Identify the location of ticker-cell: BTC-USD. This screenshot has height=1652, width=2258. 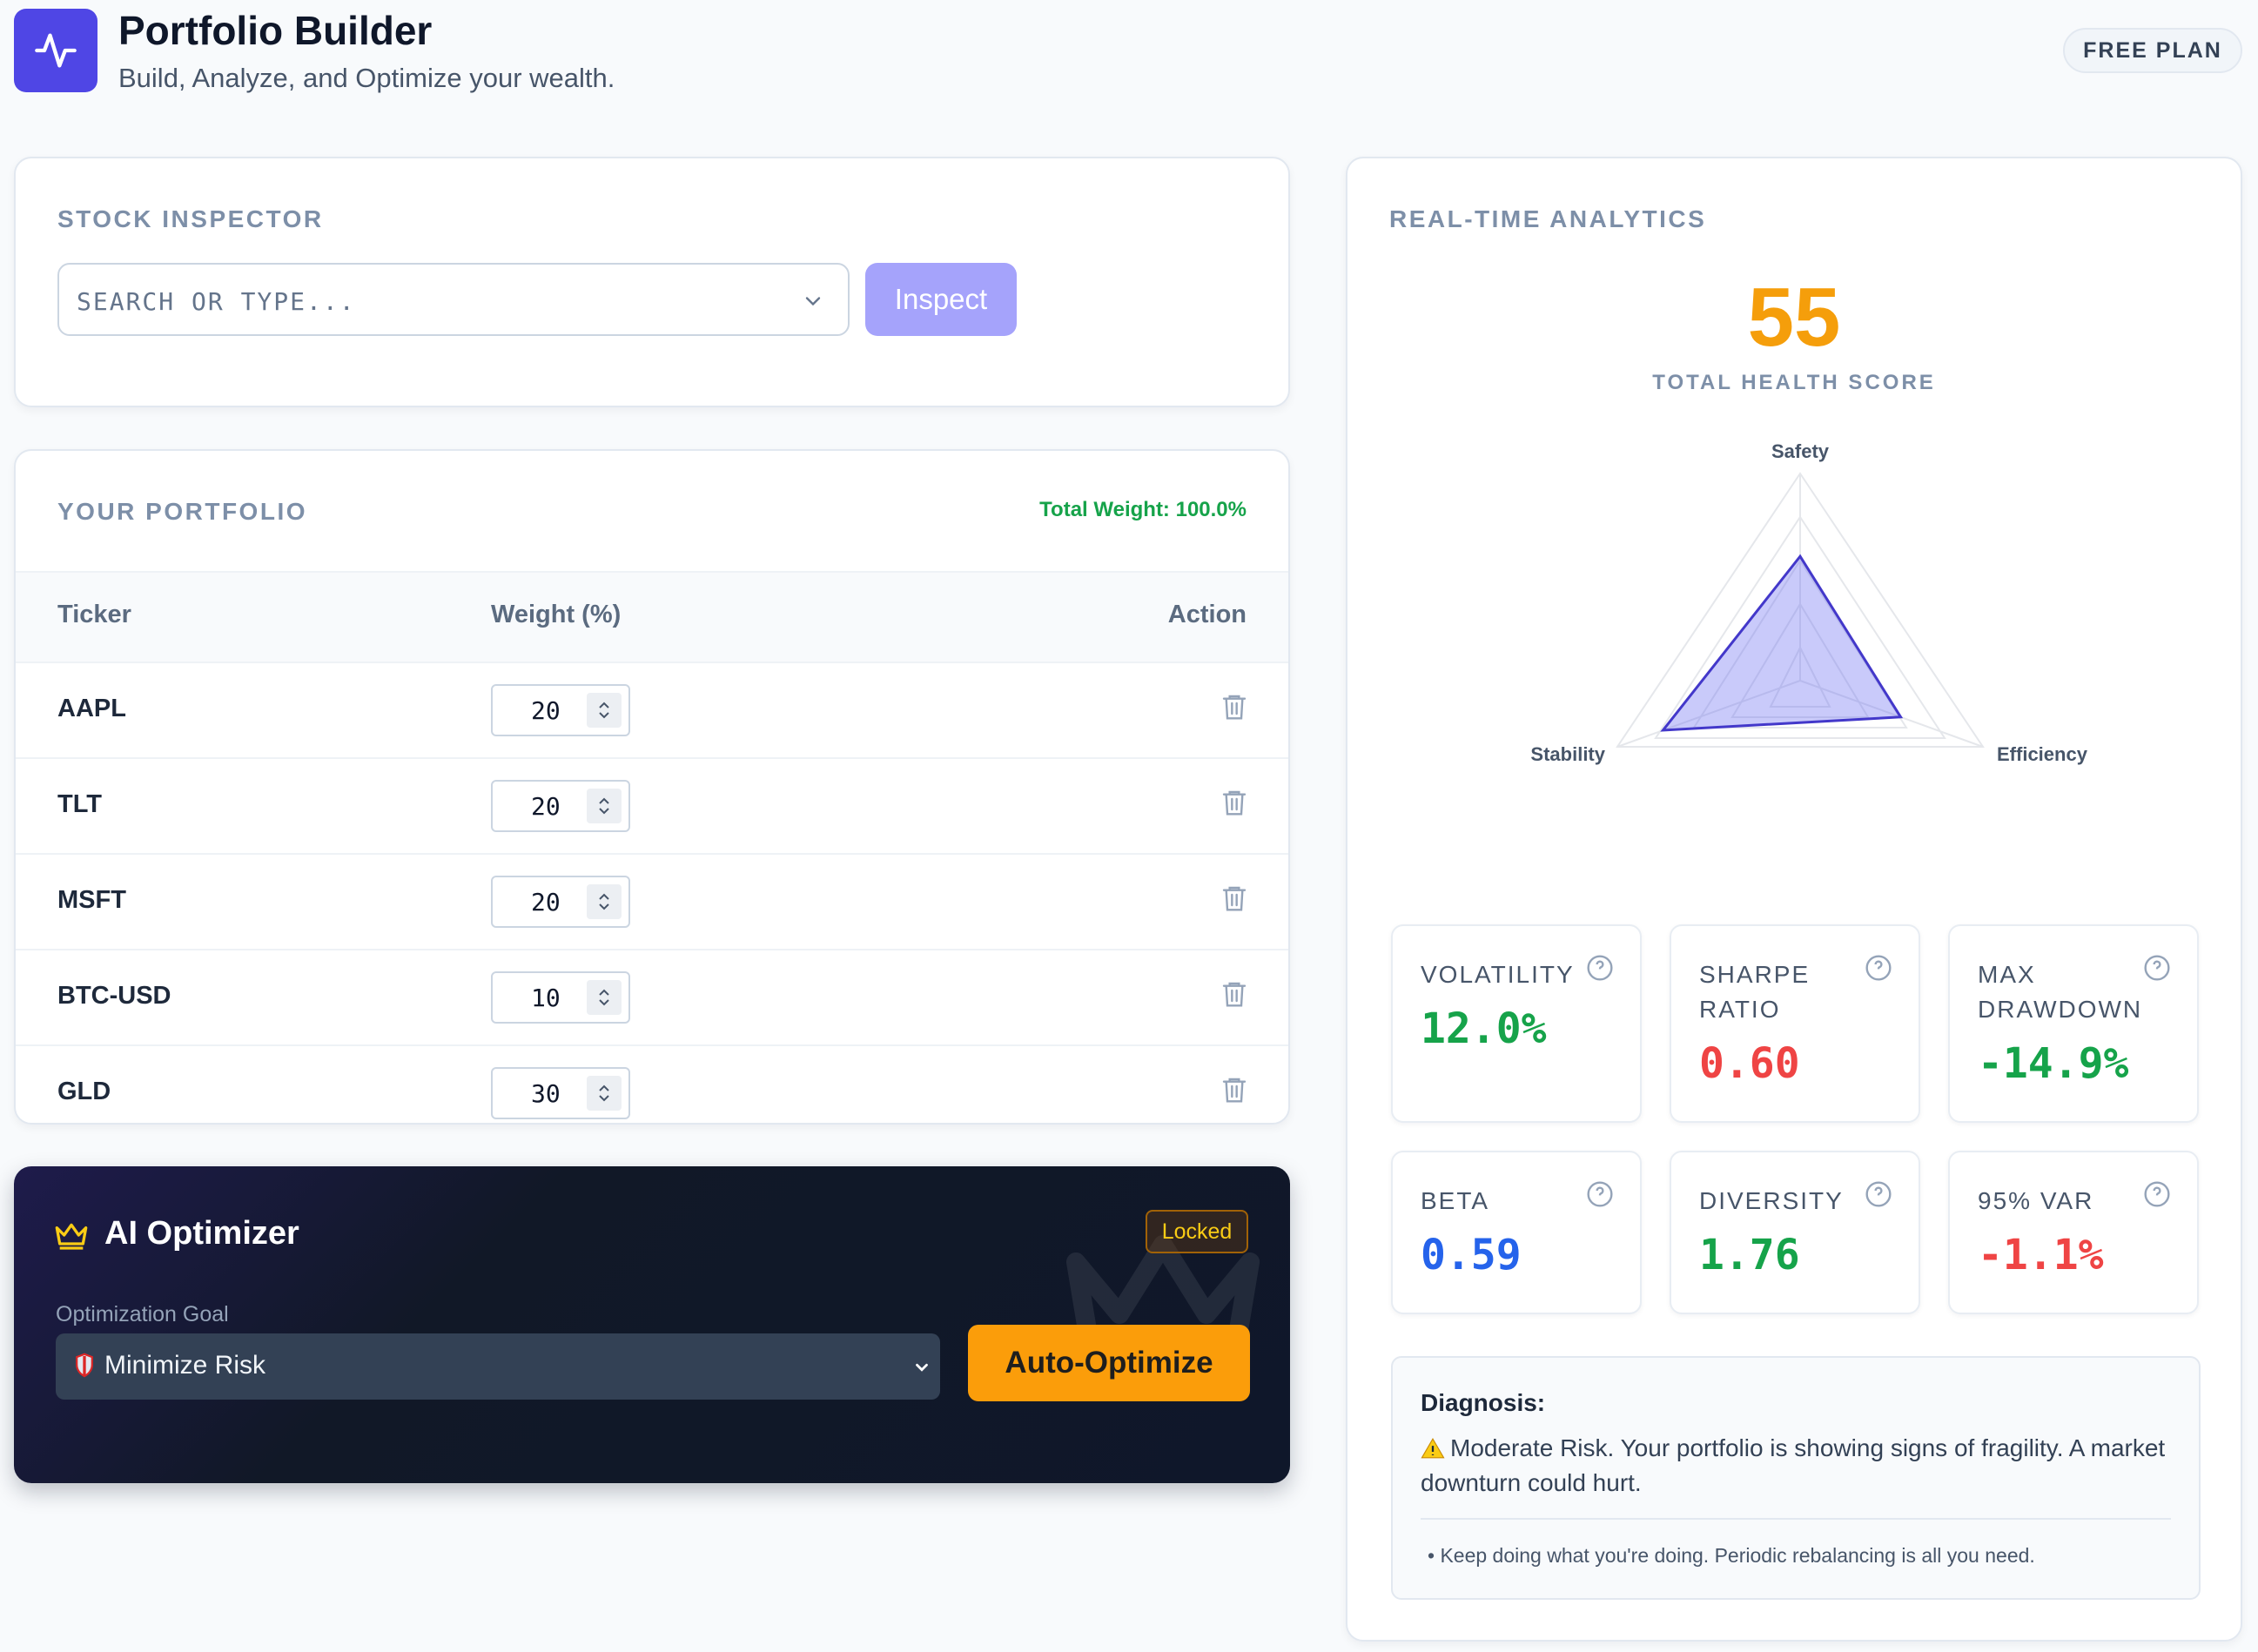
(114, 996).